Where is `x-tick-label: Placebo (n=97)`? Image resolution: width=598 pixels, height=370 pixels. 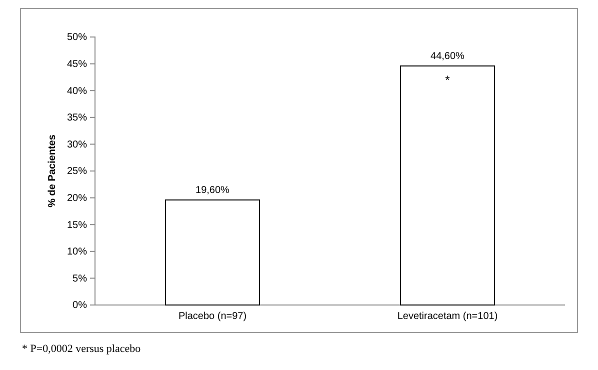
x-tick-label: Placebo (n=97) is located at coordinates (212, 316).